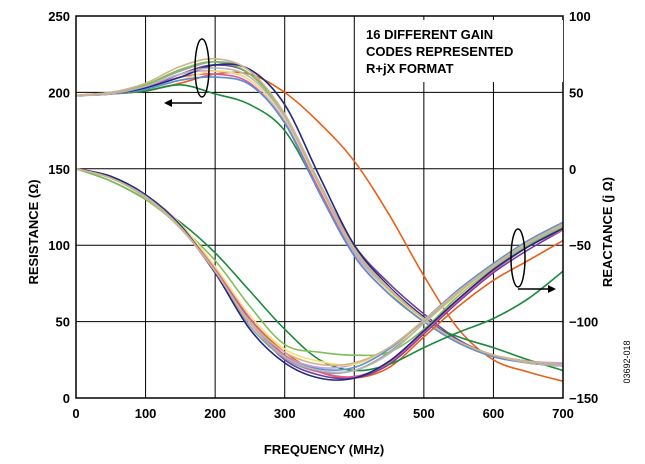  What do you see at coordinates (583, 322) in the screenshot?
I see `y2-tick-label: −100` at bounding box center [583, 322].